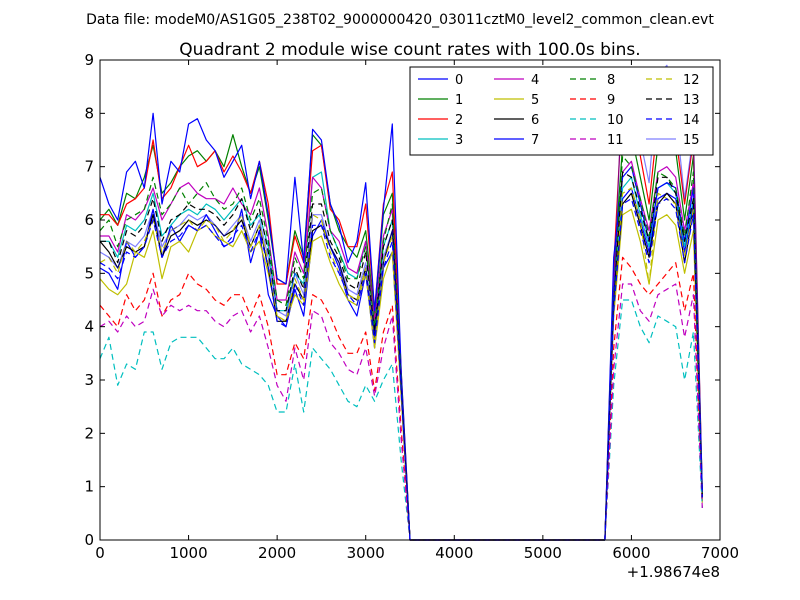  I want to click on x-tick-label: 0, so click(100, 553).